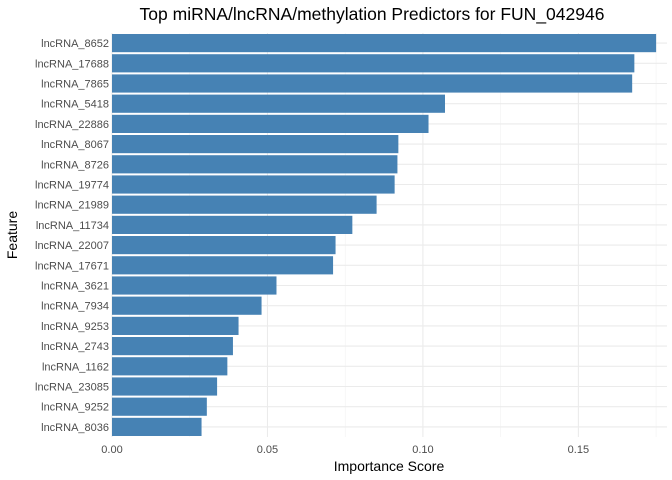 Image resolution: width=672 pixels, height=480 pixels. I want to click on y-tick-label: lncRNA_17671, so click(72, 266).